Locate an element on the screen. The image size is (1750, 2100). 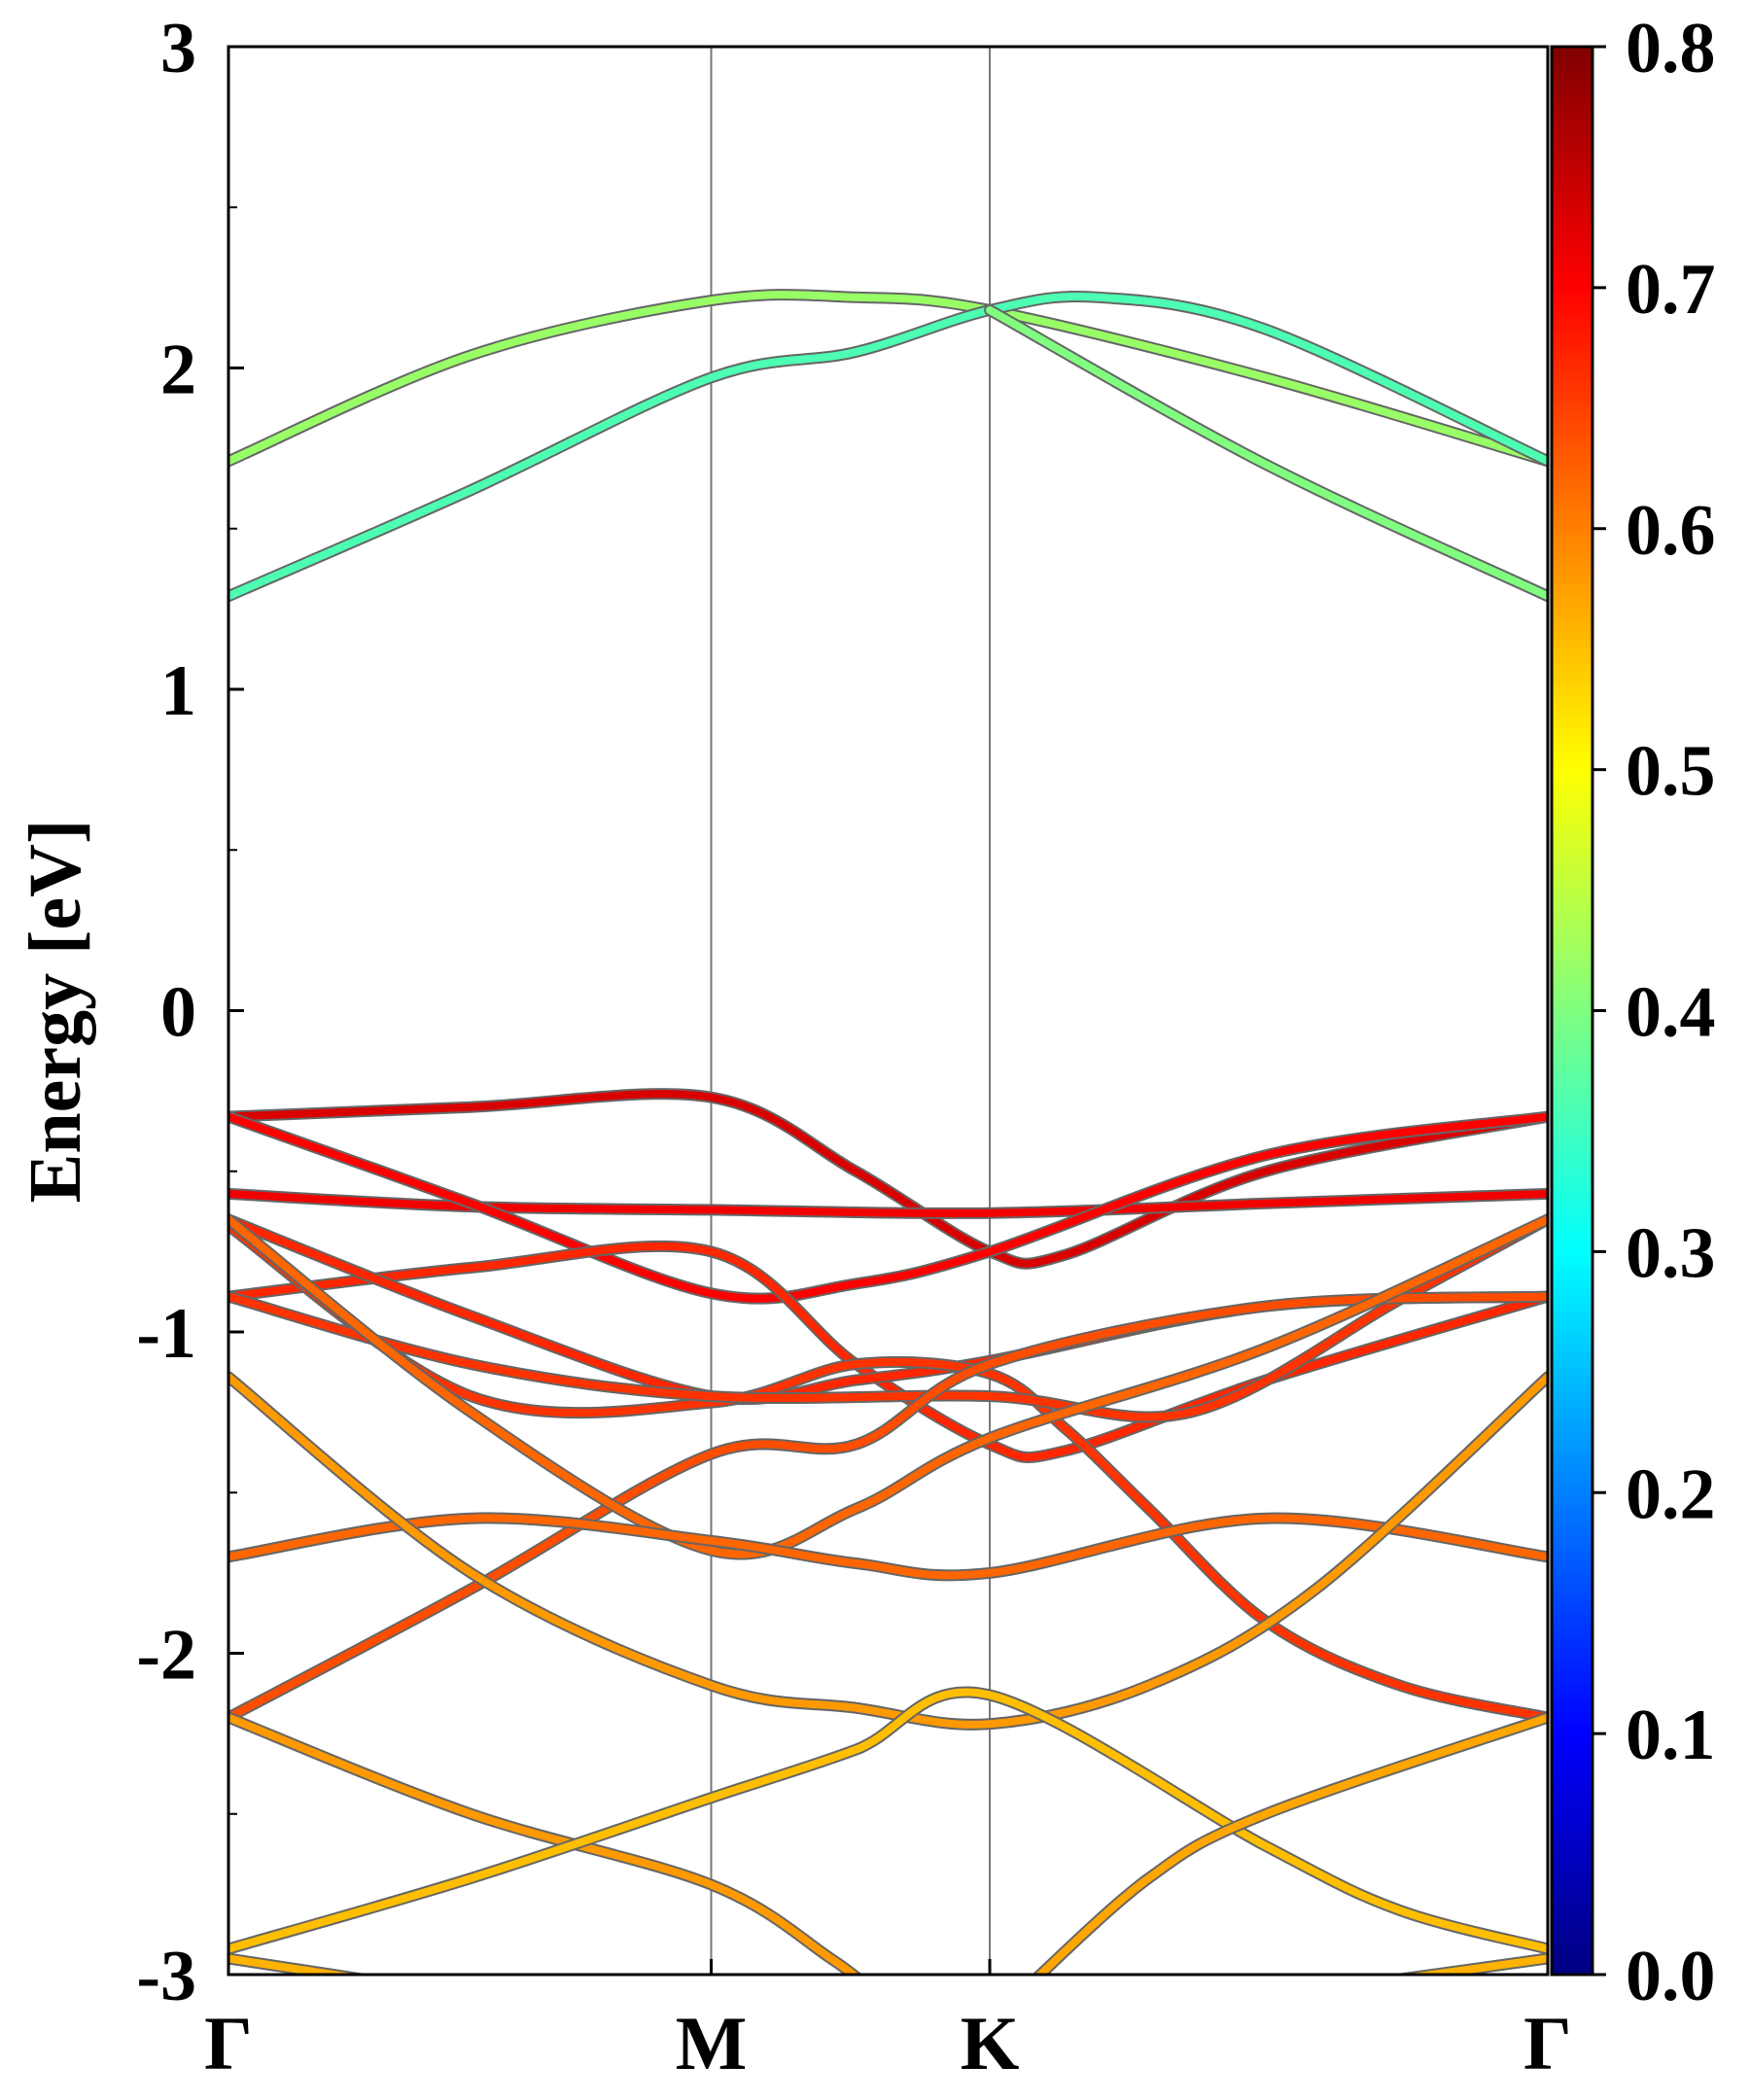
colorbar-tick-label: 0.3 is located at coordinates (1671, 1253).